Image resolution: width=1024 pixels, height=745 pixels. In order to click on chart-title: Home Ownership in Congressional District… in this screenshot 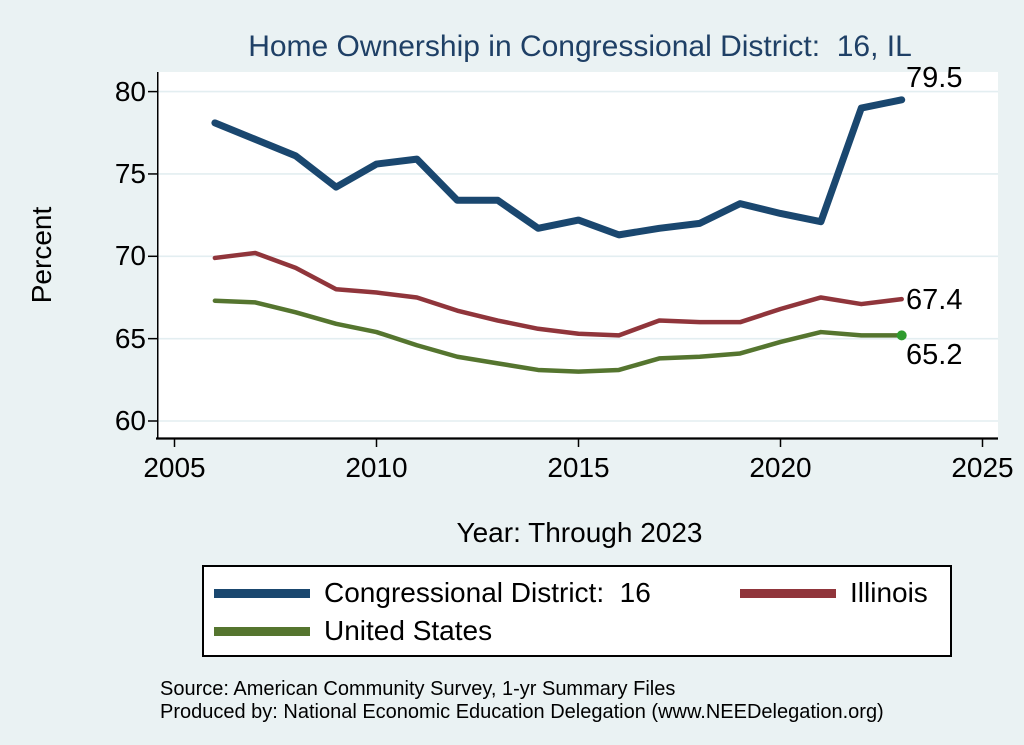, I will do `click(580, 46)`.